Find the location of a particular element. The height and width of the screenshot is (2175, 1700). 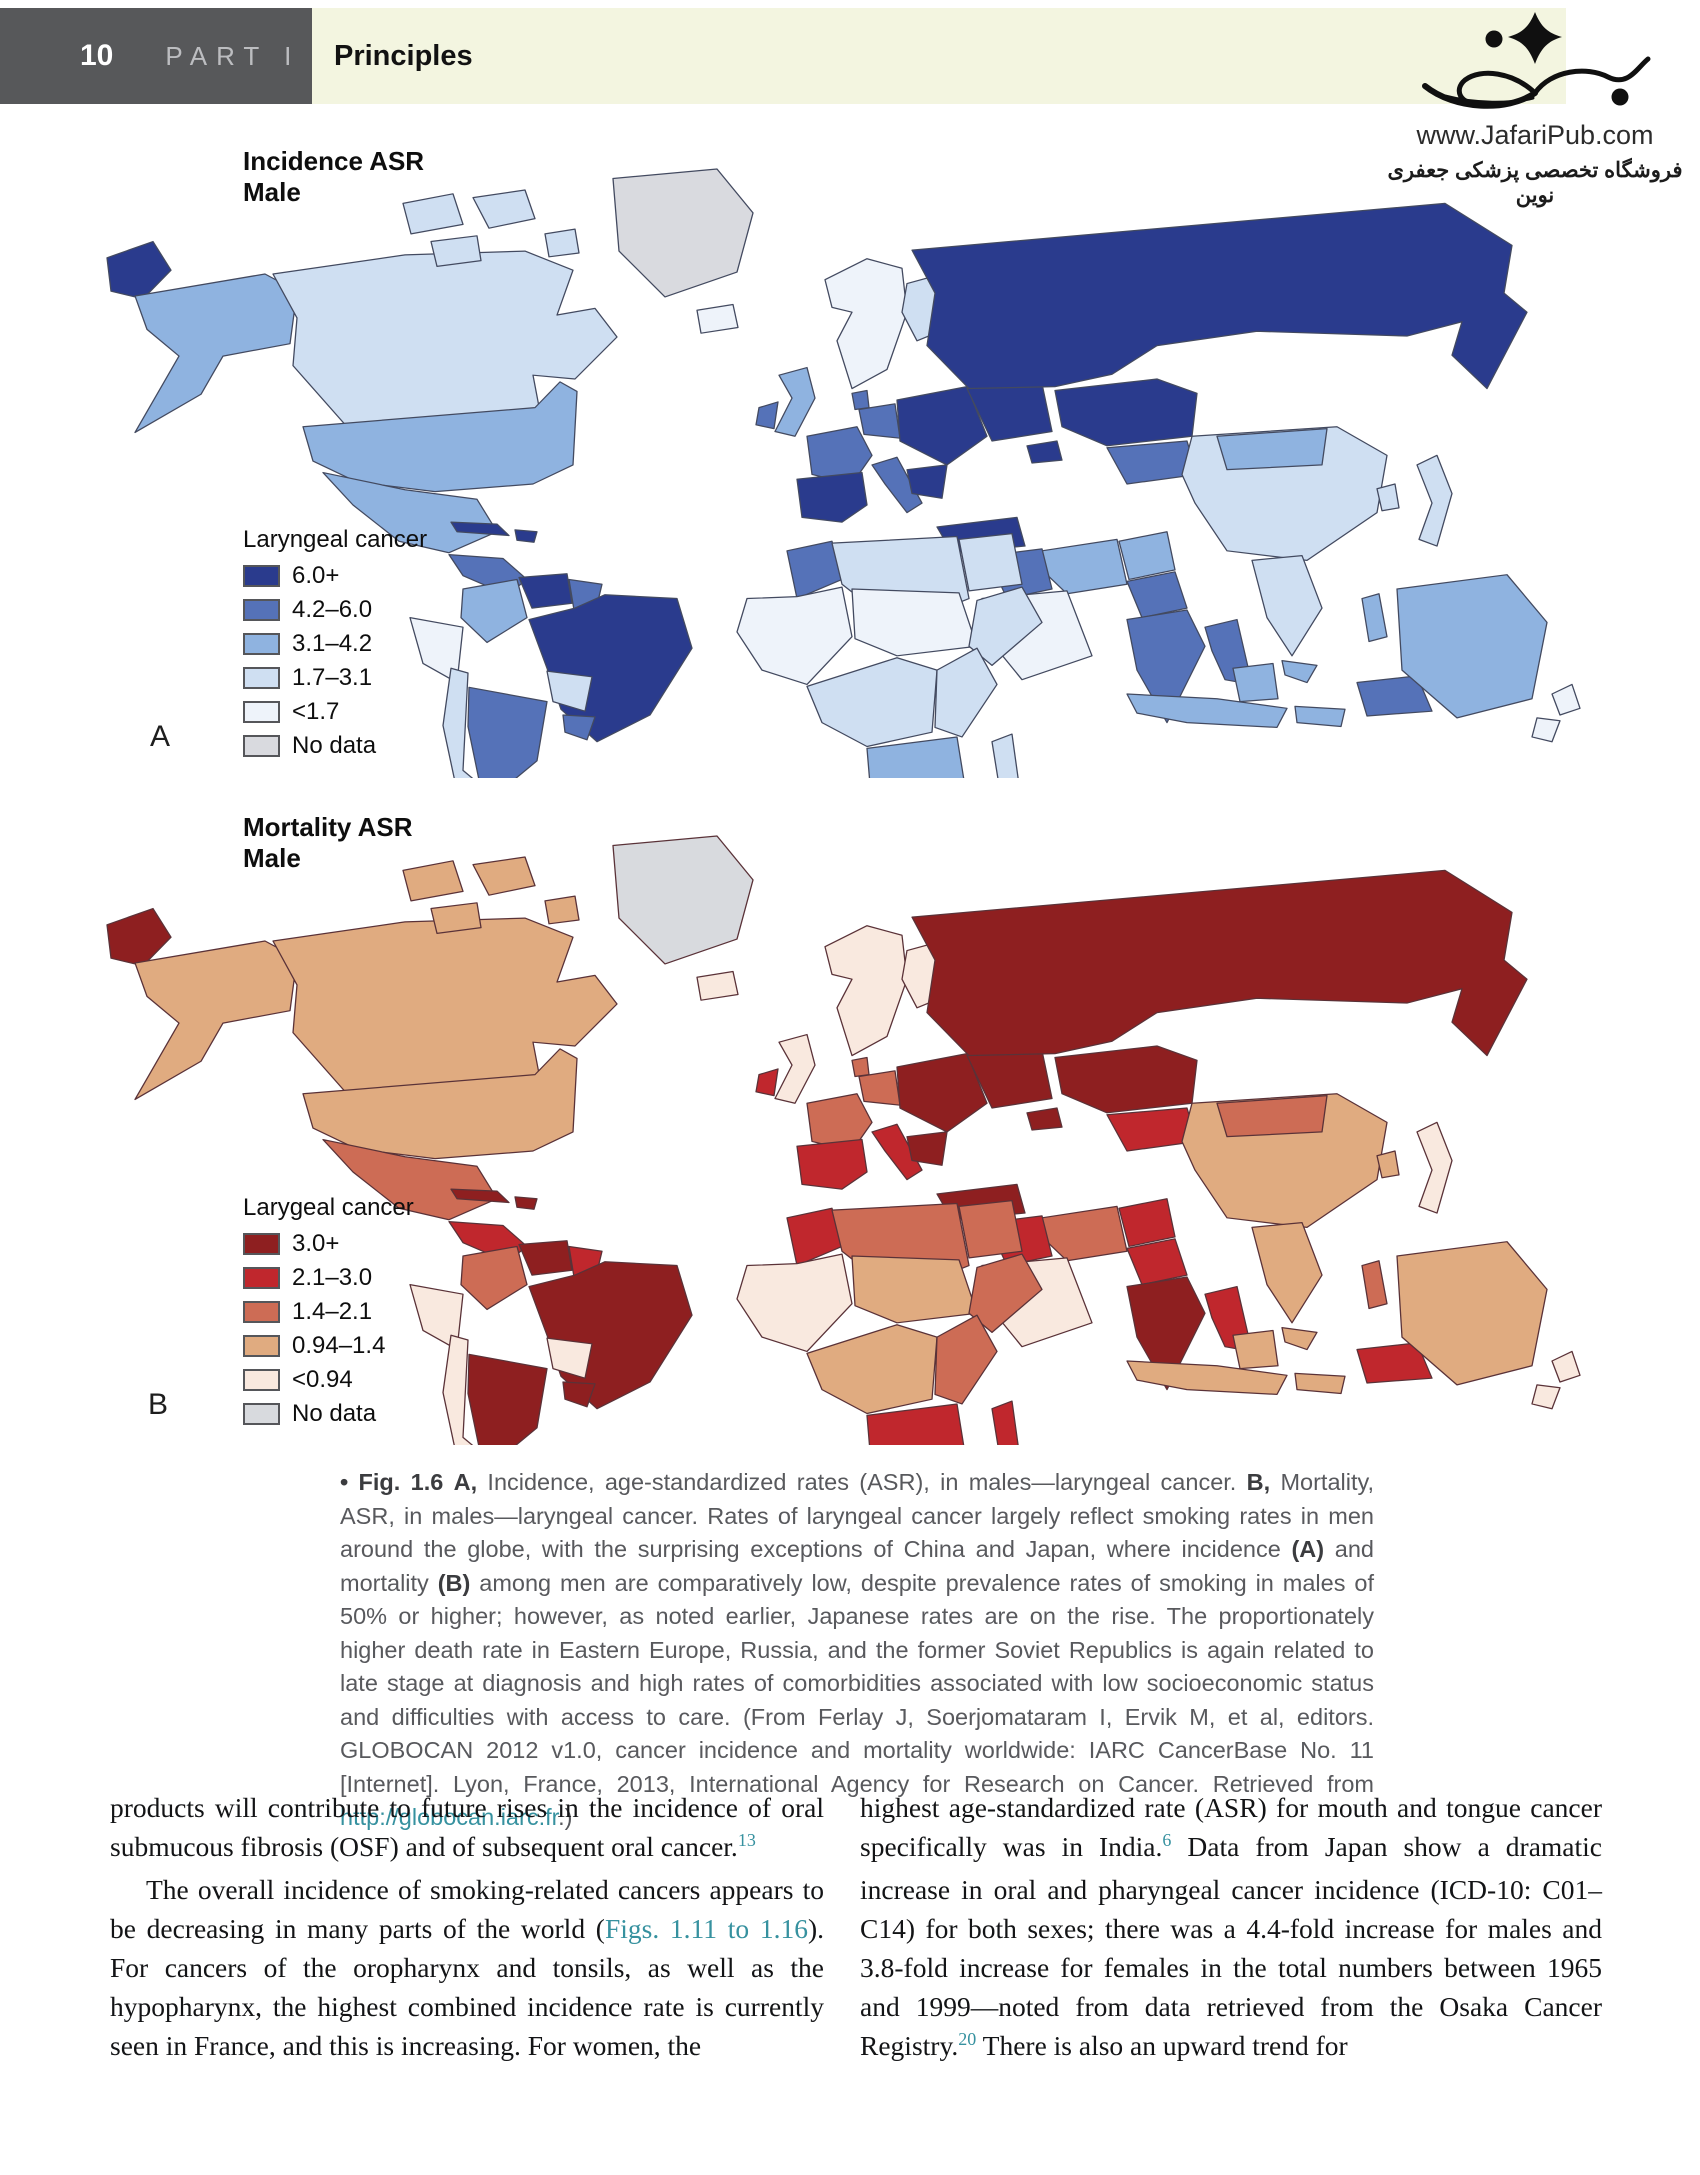

region-bolivia is located at coordinates (569, 1358).